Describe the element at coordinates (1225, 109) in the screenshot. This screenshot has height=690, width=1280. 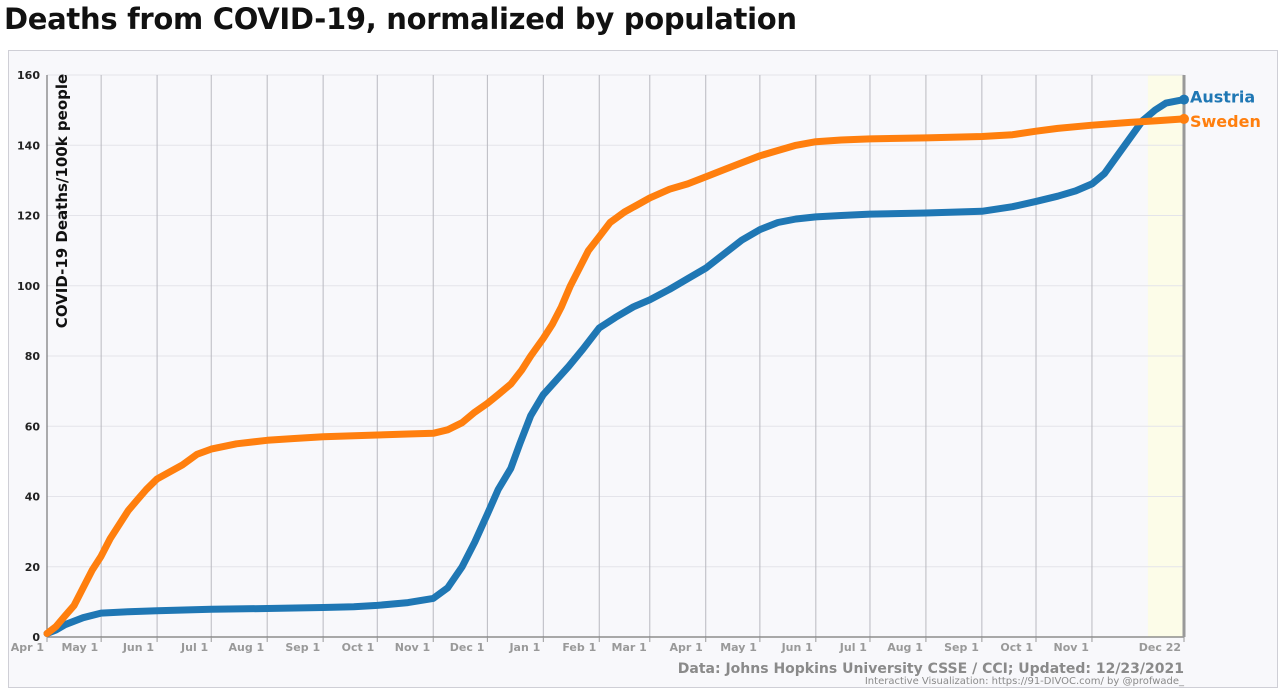
I see `legend: Austria Sweden` at that location.